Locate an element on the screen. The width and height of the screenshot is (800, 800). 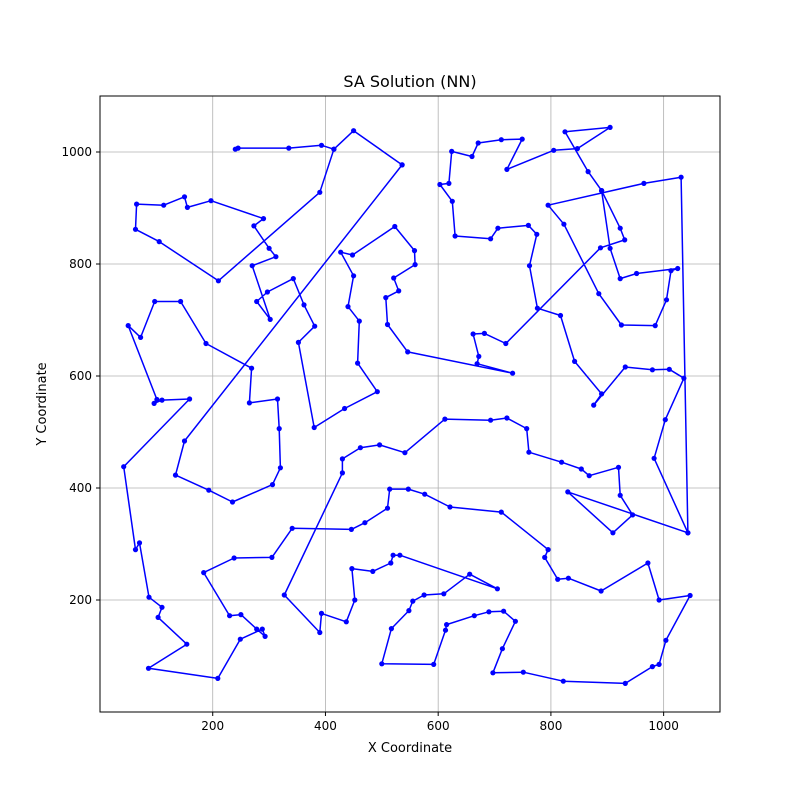
y-tick-label: 400 is located at coordinates (80, 488).